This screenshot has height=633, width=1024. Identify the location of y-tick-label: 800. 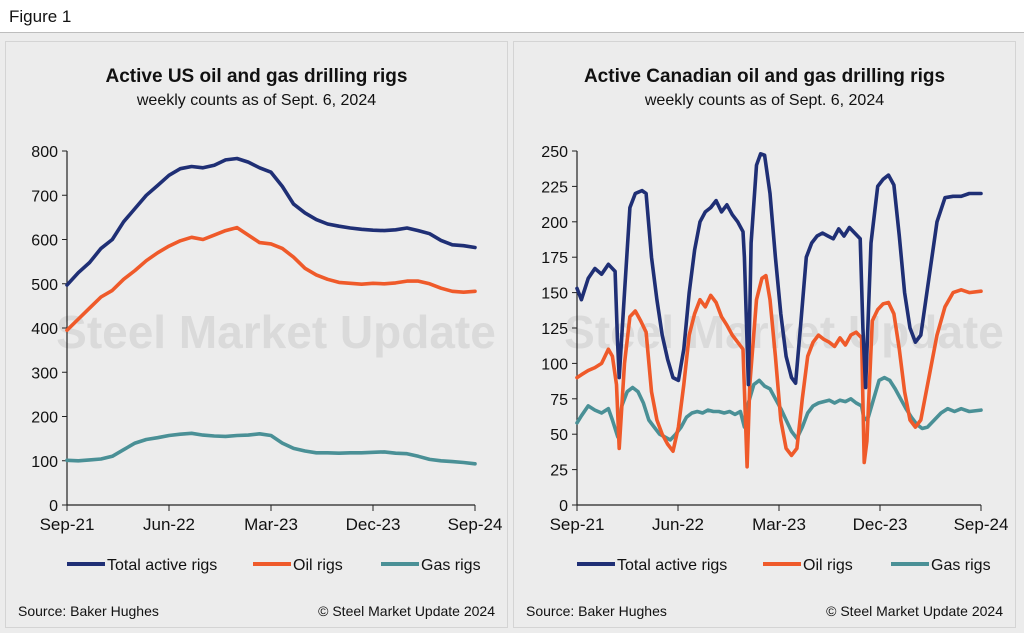
(44, 152).